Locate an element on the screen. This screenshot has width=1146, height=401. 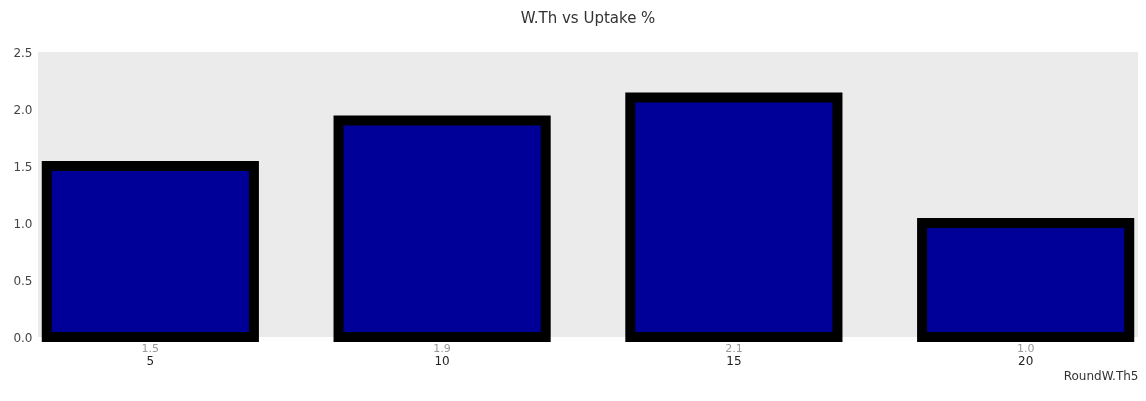
x-tick-label: 20 is located at coordinates (1026, 360).